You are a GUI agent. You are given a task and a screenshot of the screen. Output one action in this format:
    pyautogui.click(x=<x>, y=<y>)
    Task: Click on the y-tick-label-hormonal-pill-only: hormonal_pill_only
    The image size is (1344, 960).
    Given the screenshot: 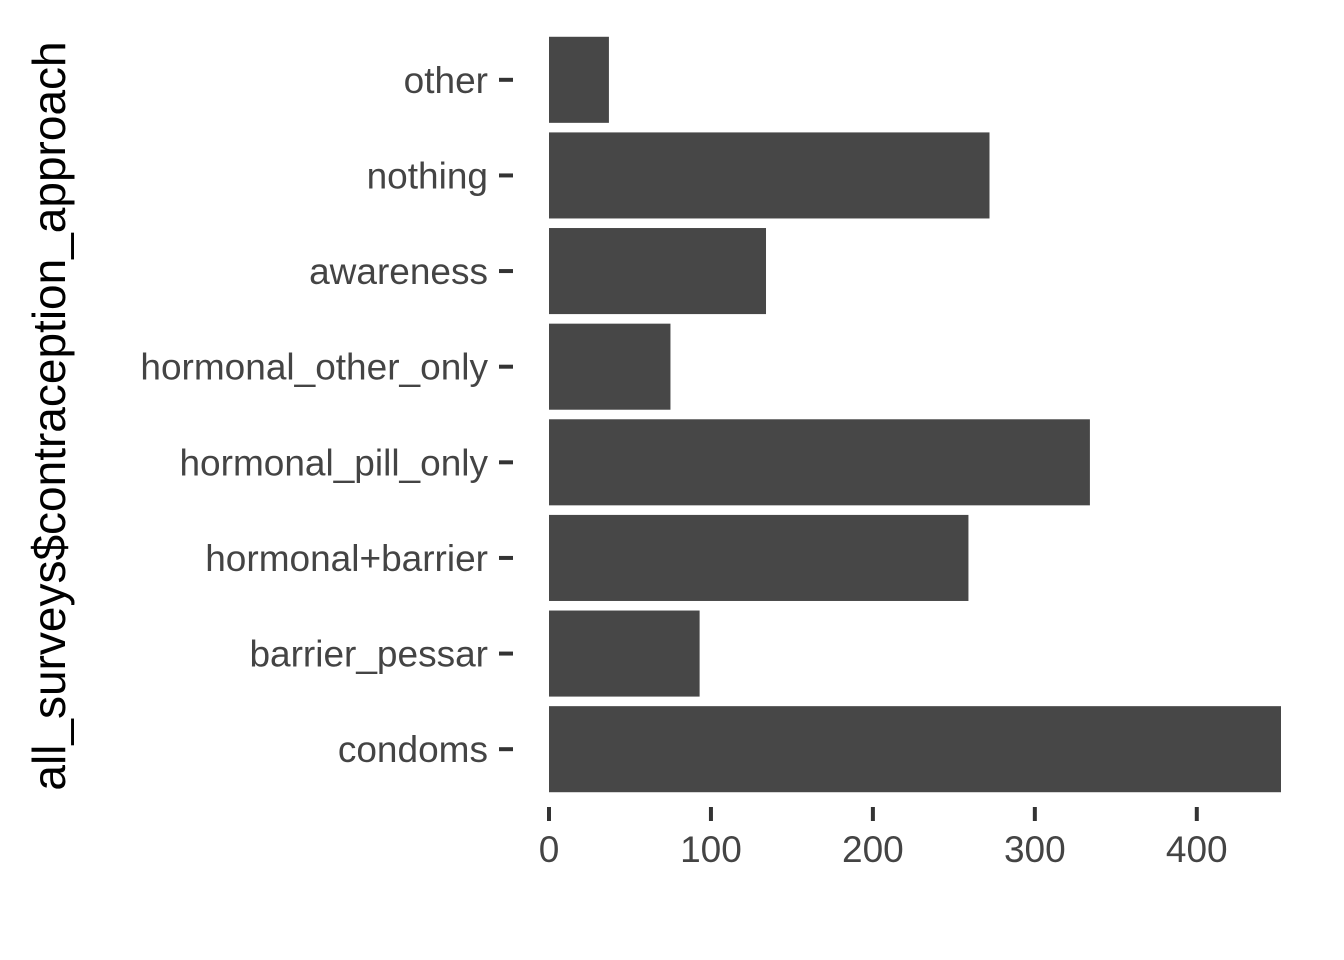 What is the action you would take?
    pyautogui.click(x=333, y=462)
    